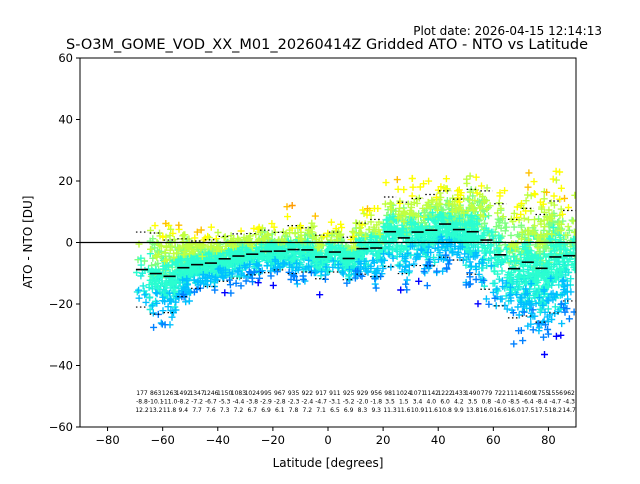  I want to click on plot-date-label: Plot date: 2026-04-15 12:14:13, so click(507, 31).